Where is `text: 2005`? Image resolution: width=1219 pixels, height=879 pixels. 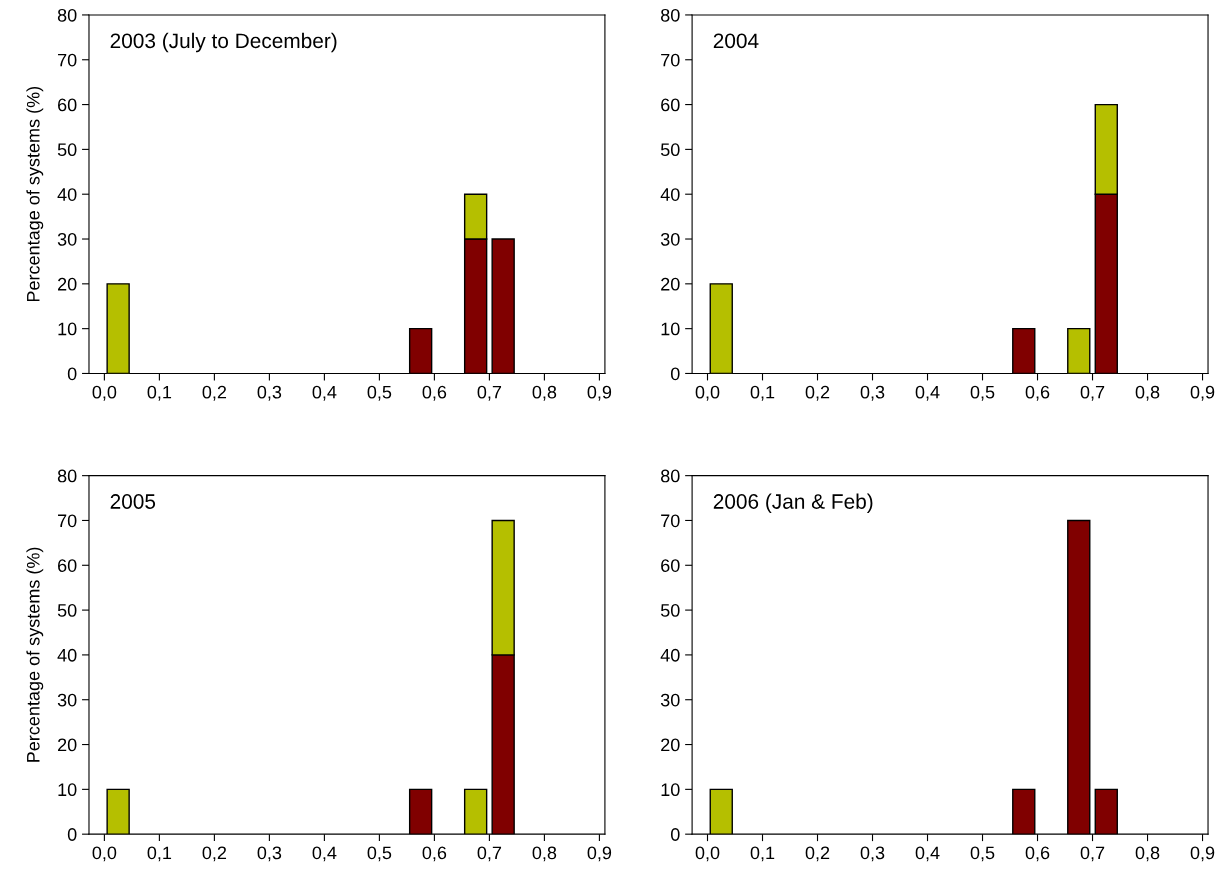
text: 2005 is located at coordinates (133, 501).